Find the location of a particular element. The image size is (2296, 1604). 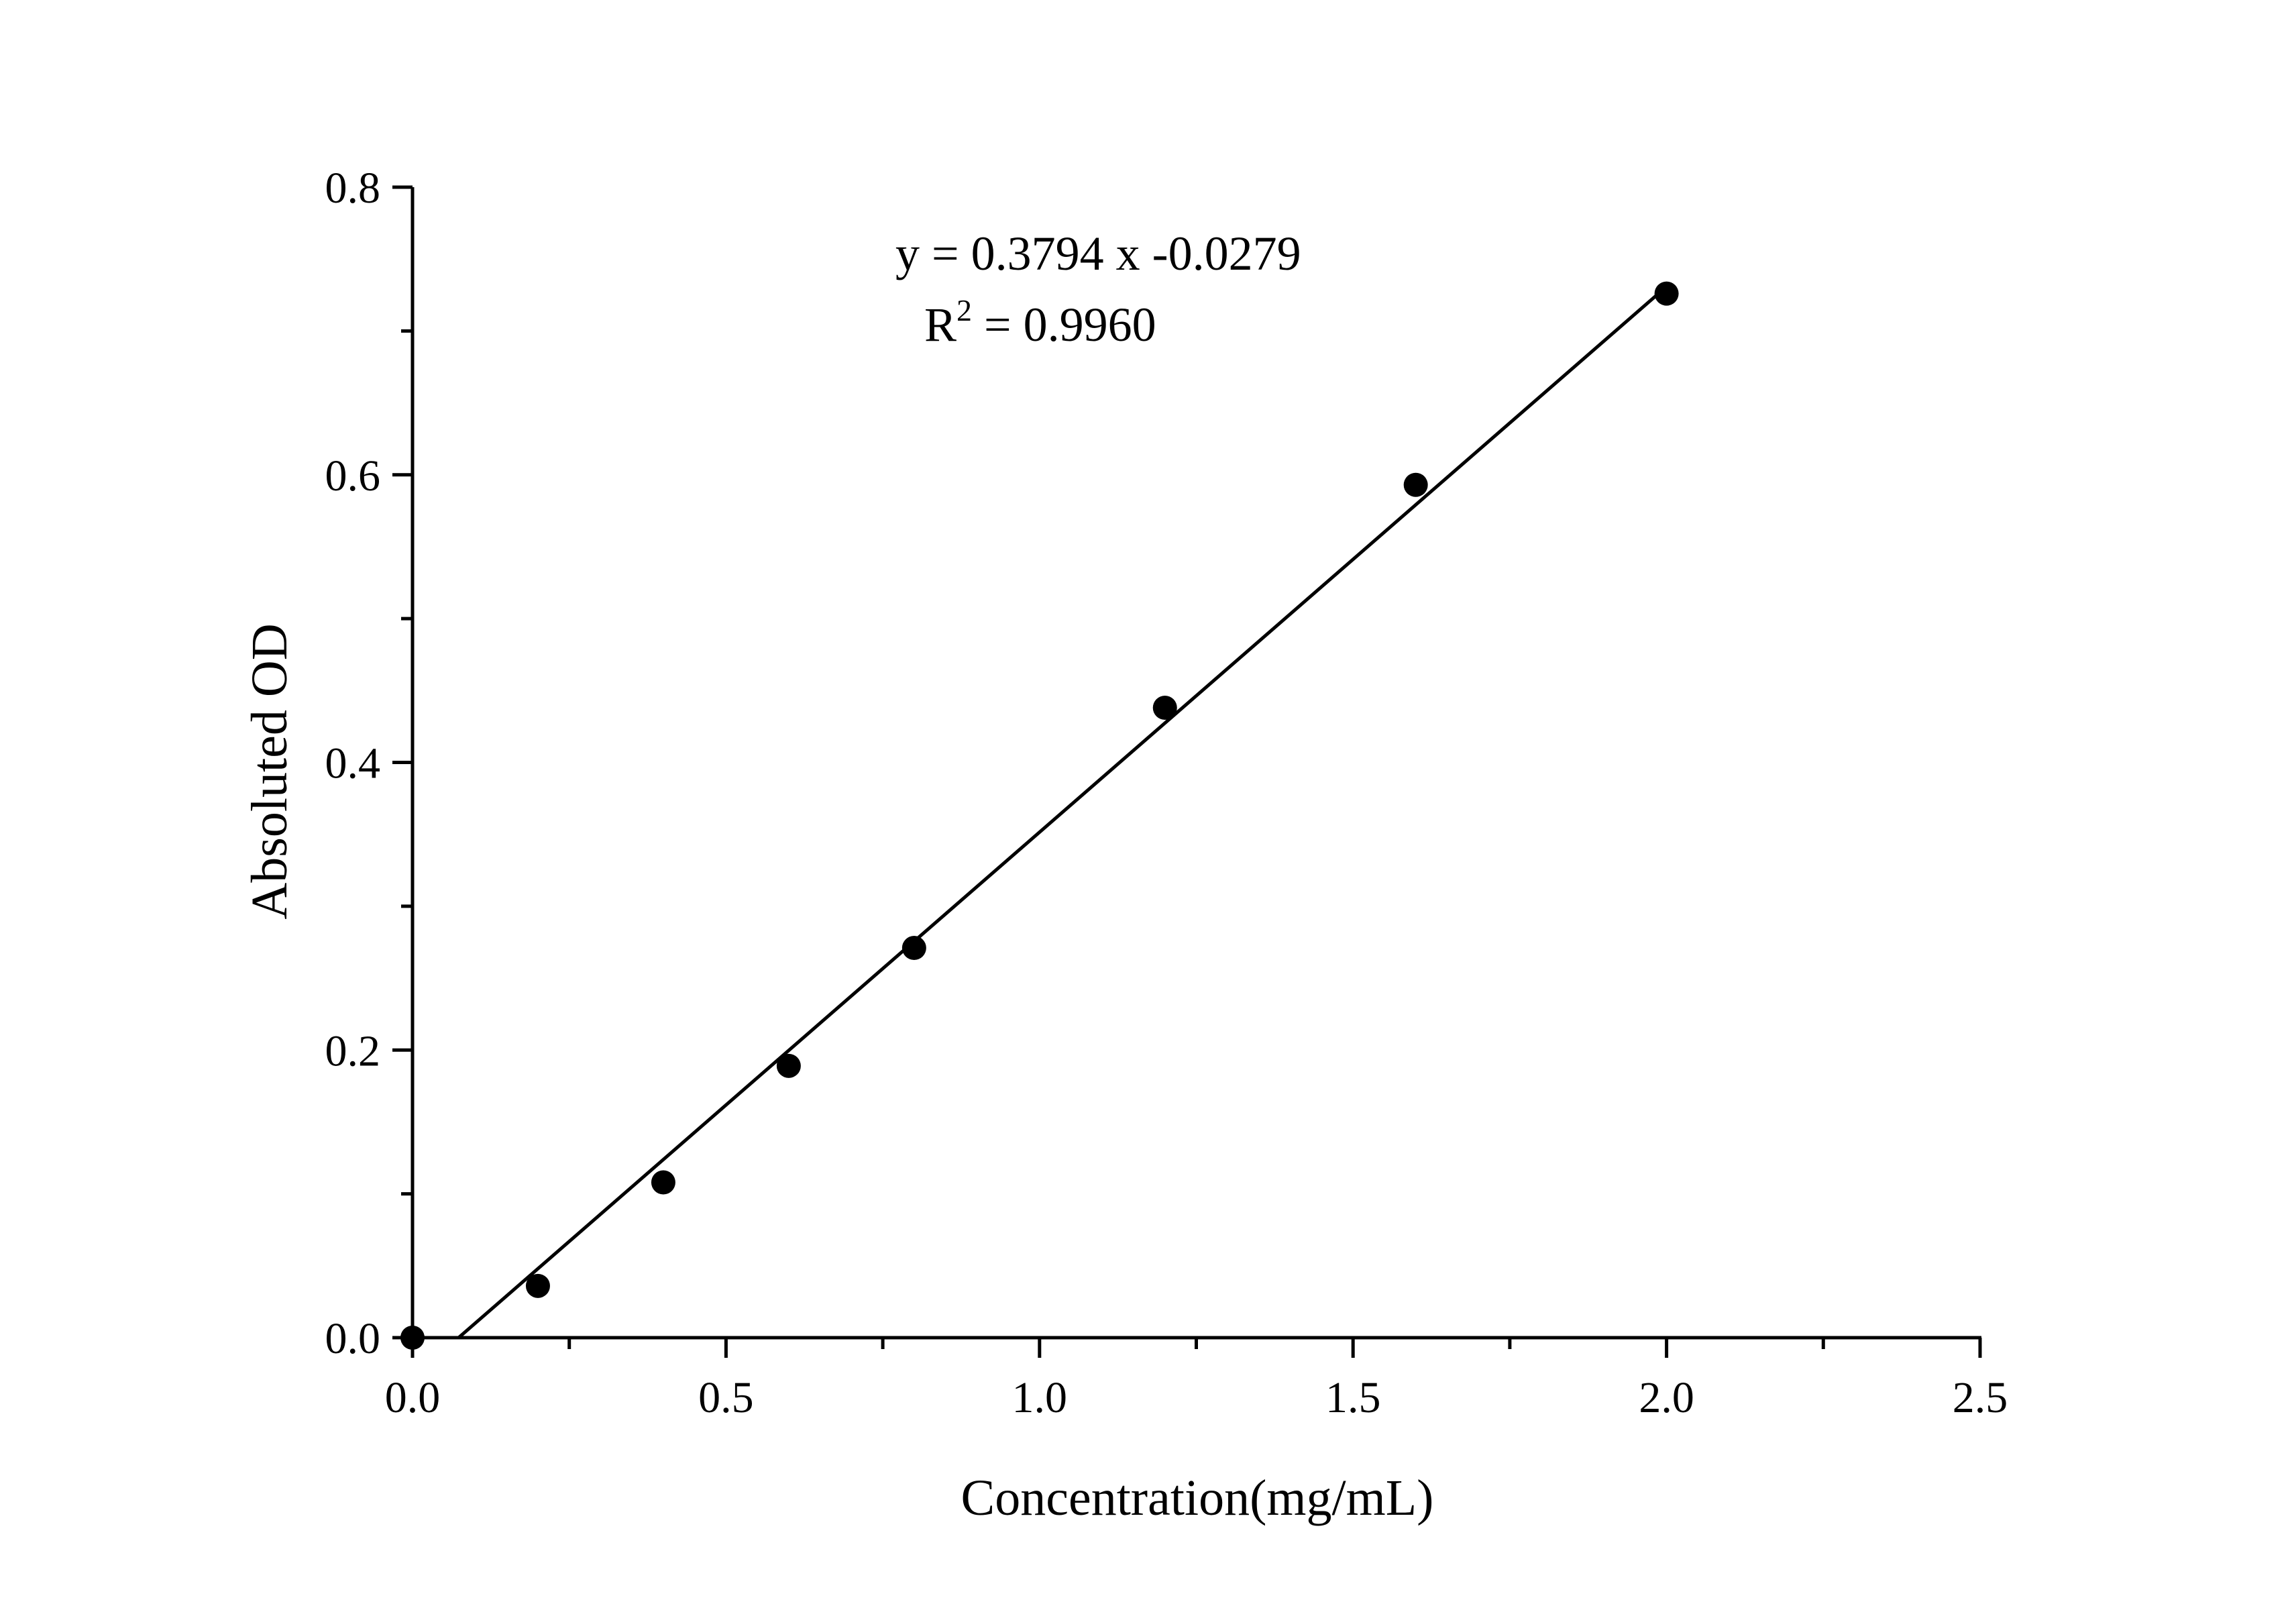

r-squared: R2 = 0.9960 is located at coordinates (1040, 322).